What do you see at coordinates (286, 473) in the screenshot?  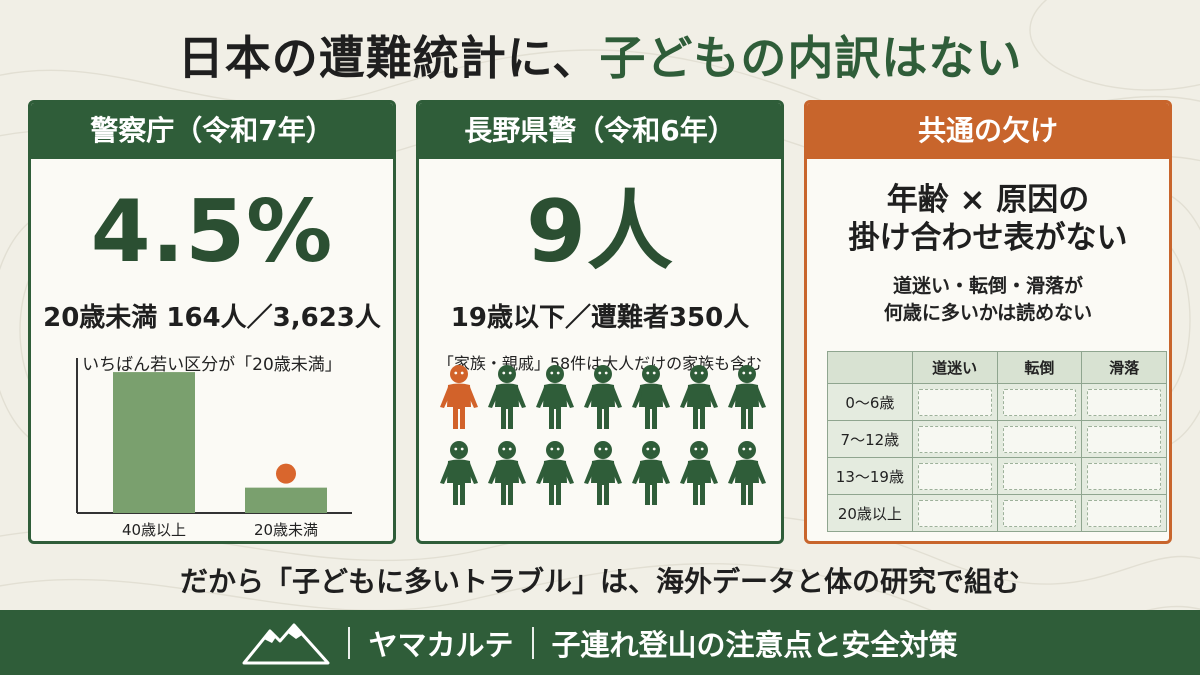 I see `highlight-marker` at bounding box center [286, 473].